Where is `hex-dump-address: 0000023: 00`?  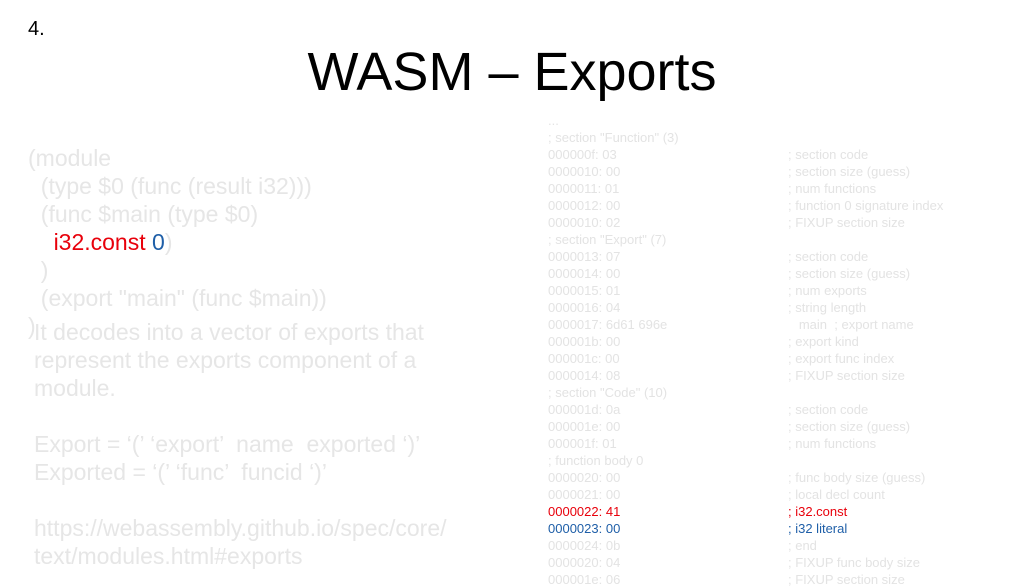
hex-dump-address: 0000023: 00 is located at coordinates (584, 528).